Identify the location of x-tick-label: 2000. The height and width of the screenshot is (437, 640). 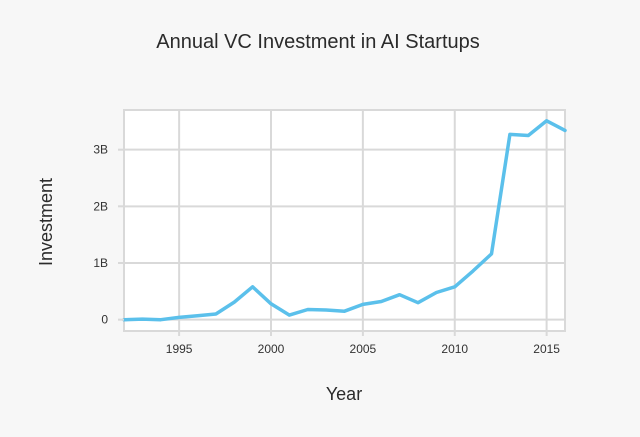
(271, 349).